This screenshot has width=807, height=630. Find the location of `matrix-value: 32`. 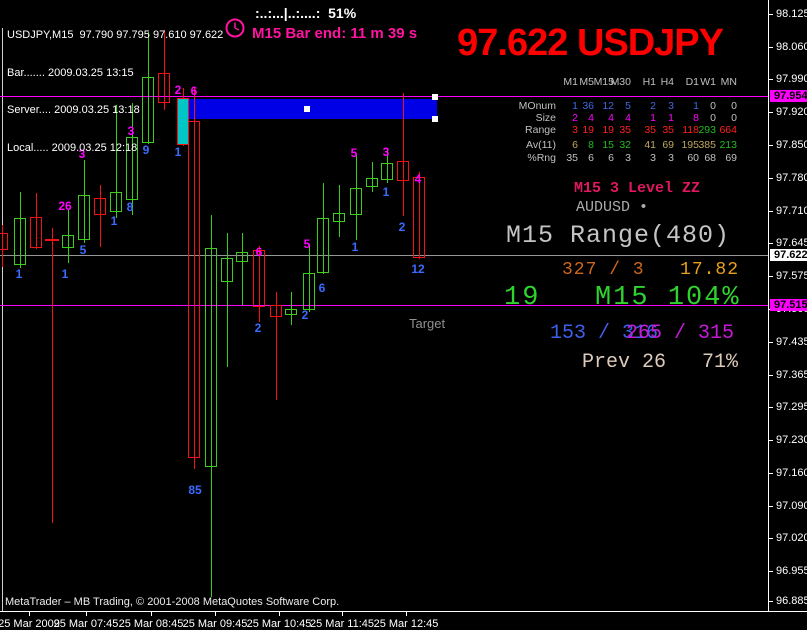

matrix-value: 32 is located at coordinates (625, 145).